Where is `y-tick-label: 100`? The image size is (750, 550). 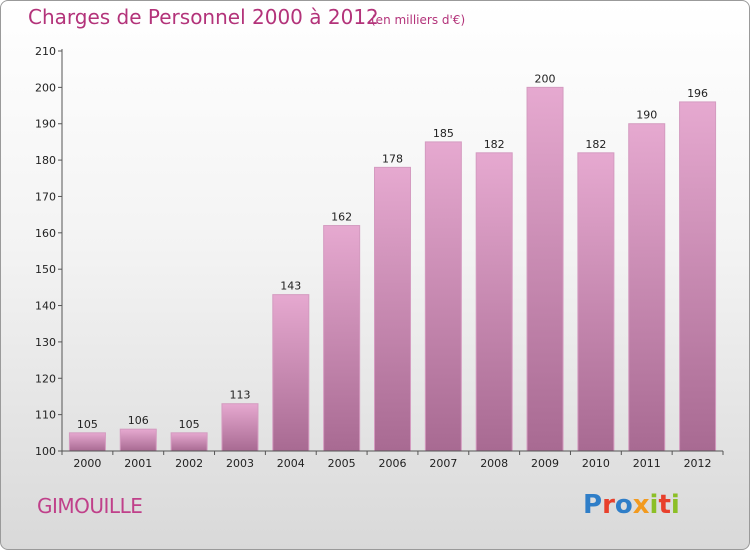 y-tick-label: 100 is located at coordinates (45, 451).